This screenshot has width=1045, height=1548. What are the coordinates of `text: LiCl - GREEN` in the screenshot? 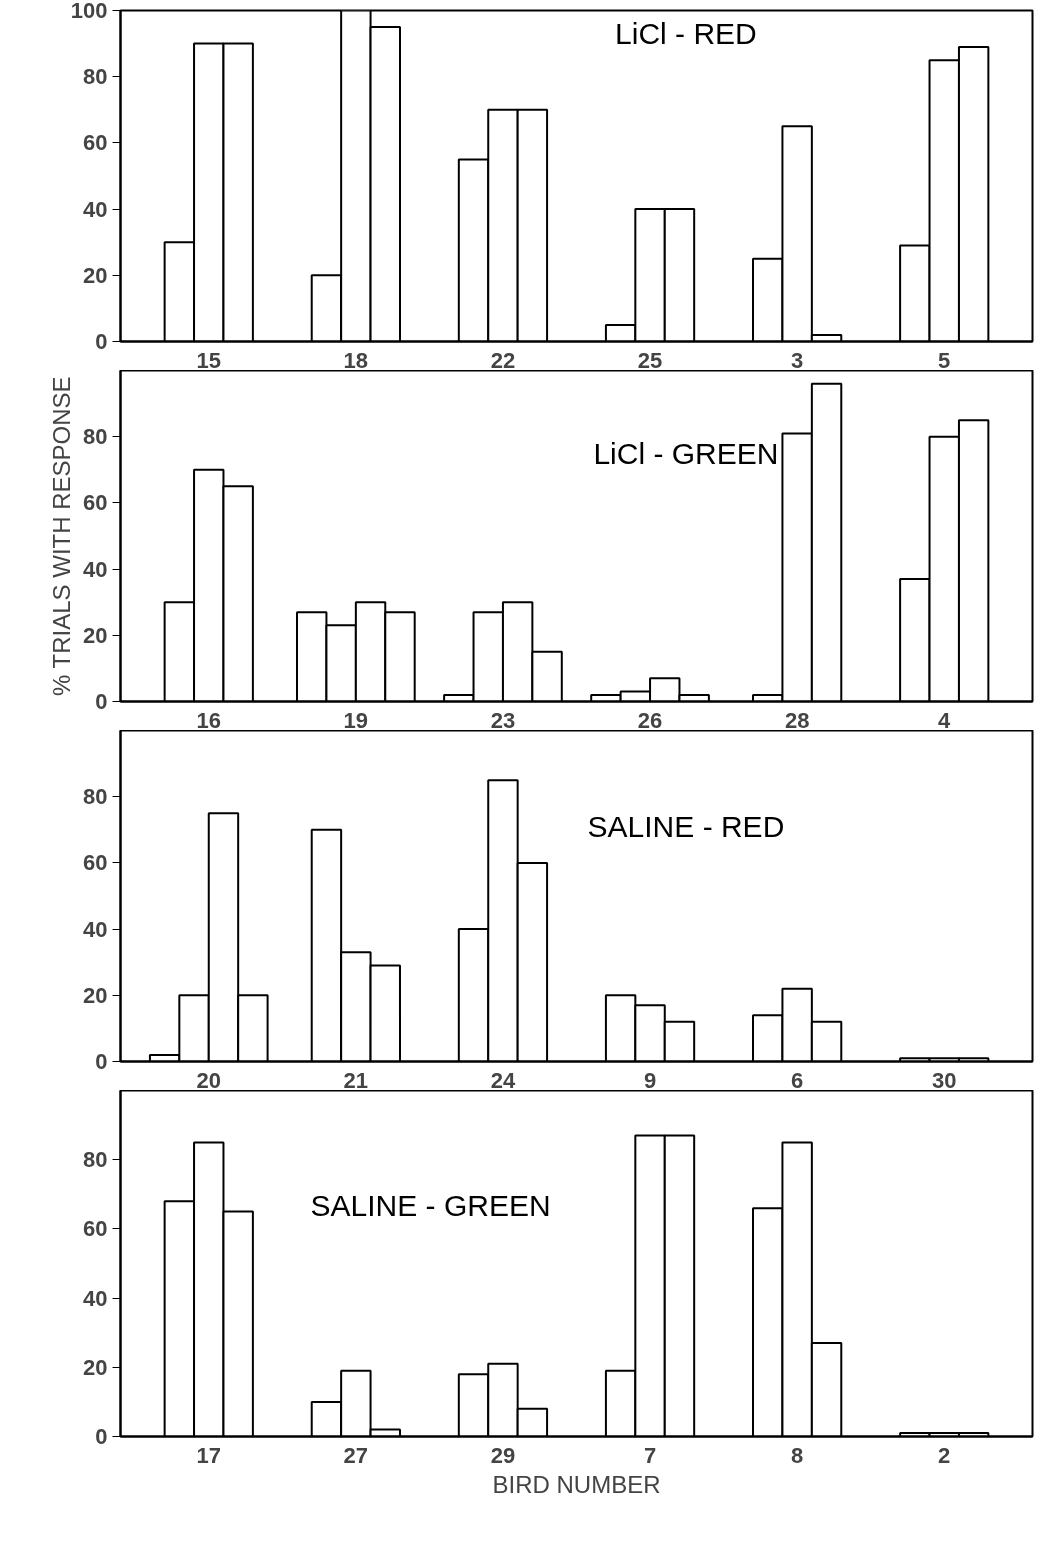 It's located at (686, 453).